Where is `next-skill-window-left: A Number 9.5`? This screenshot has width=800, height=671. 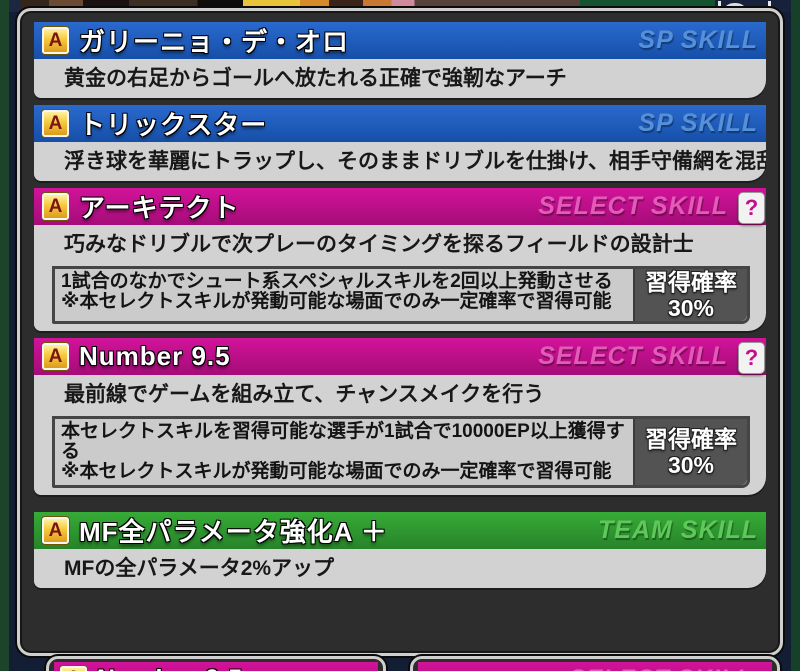 next-skill-window-left: A Number 9.5 is located at coordinates (216, 663).